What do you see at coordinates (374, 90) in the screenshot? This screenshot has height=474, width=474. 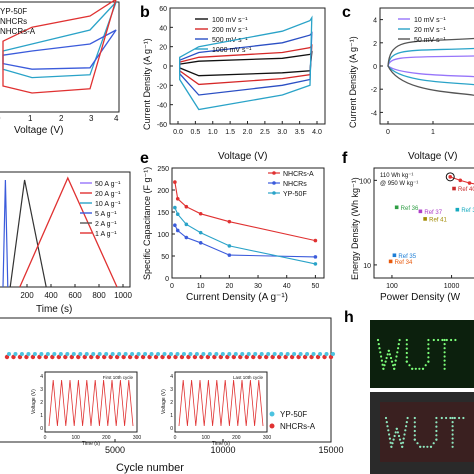 I see `panel-c-ytick-label: -2` at bounding box center [374, 90].